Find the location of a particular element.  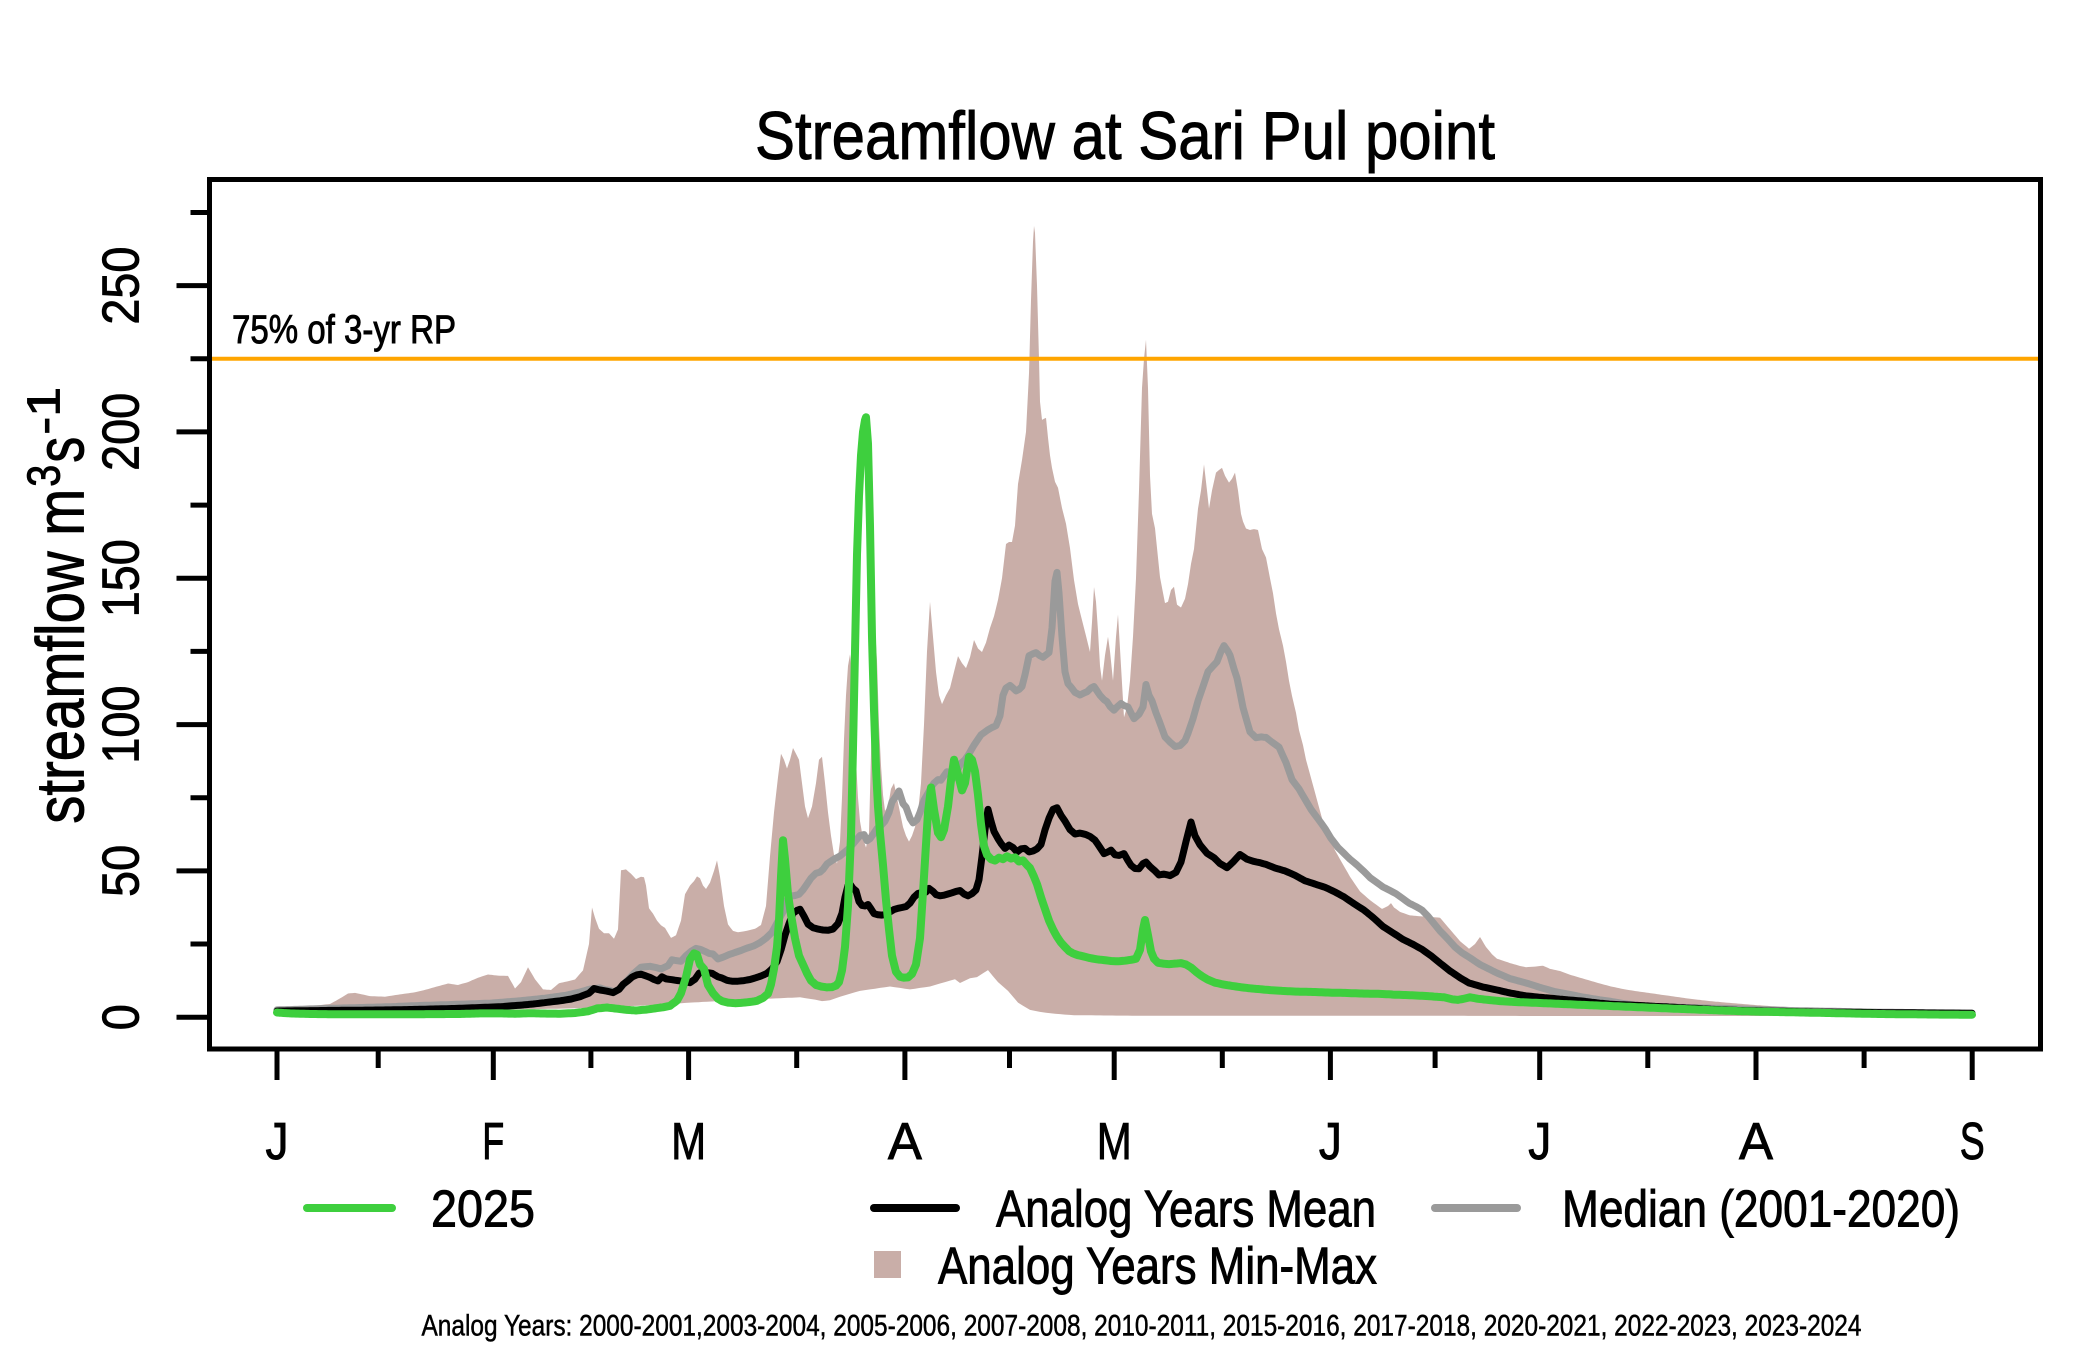

svg-text: 250 is located at coordinates (122, 286).